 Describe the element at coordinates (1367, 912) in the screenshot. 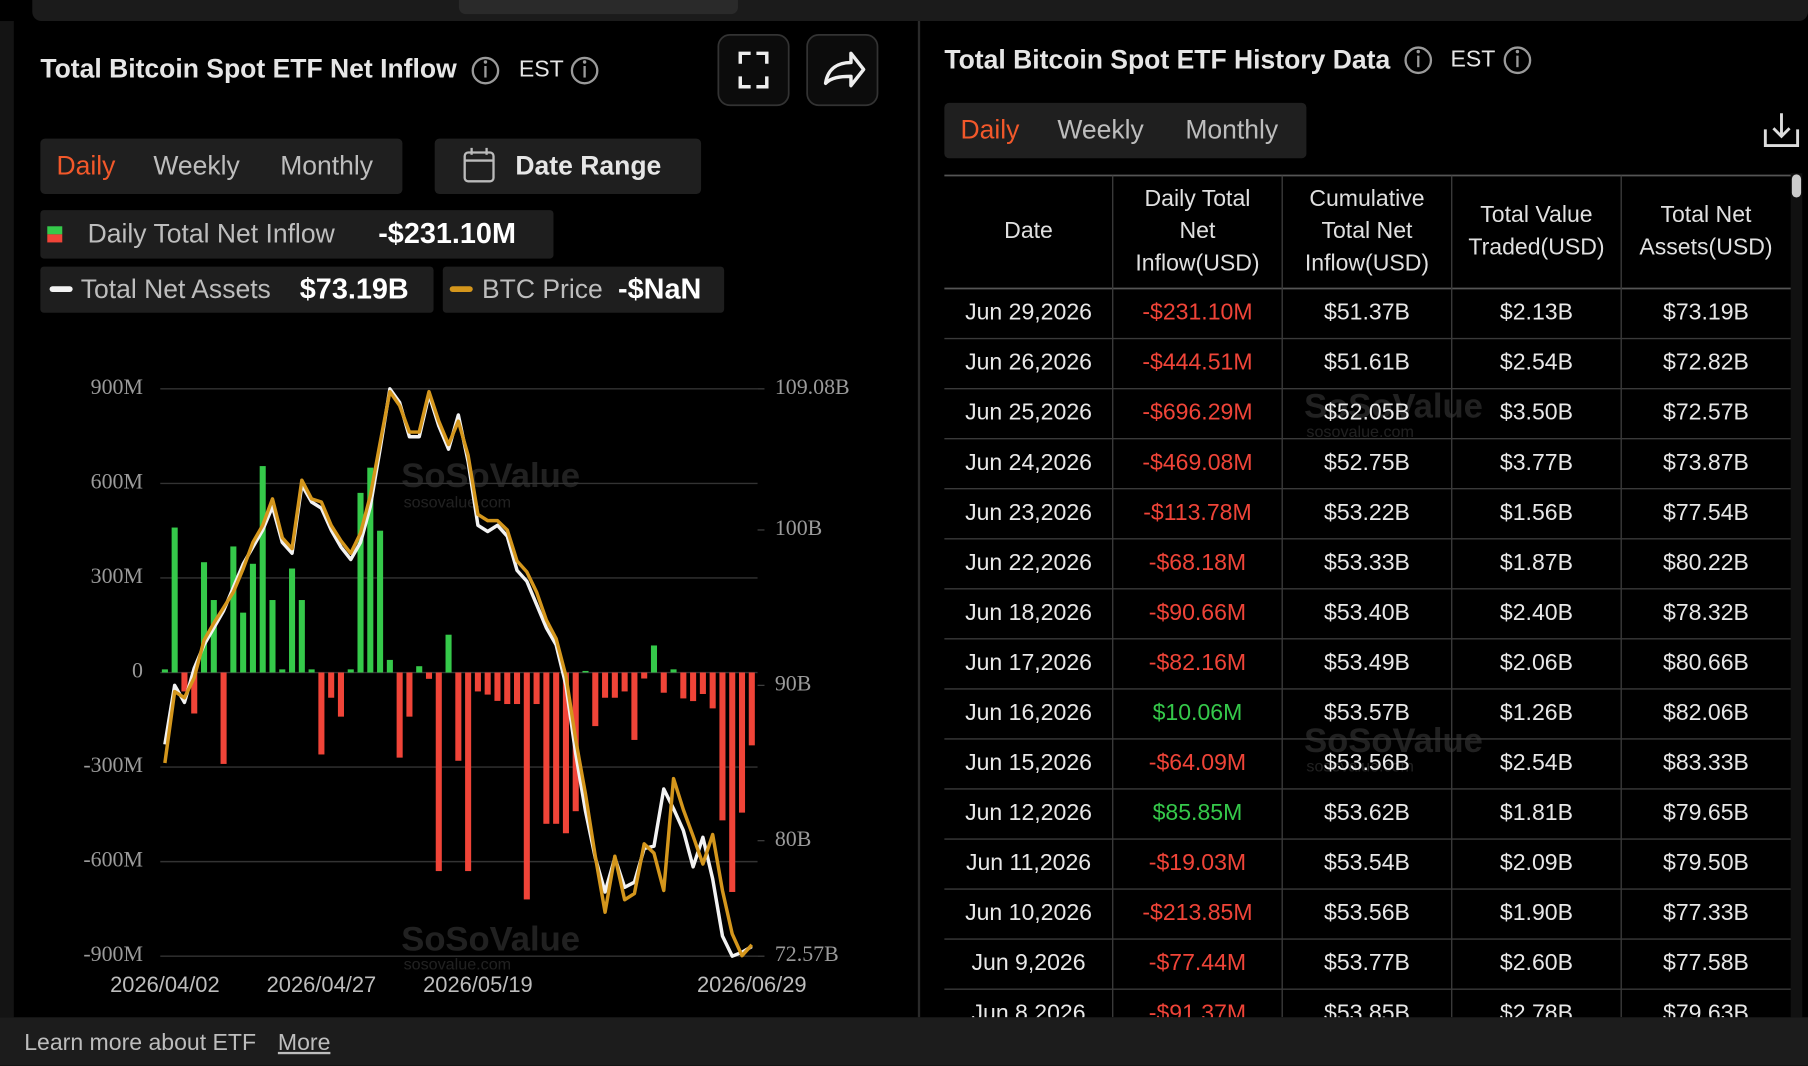

I see `table-cell: $53.56B` at that location.